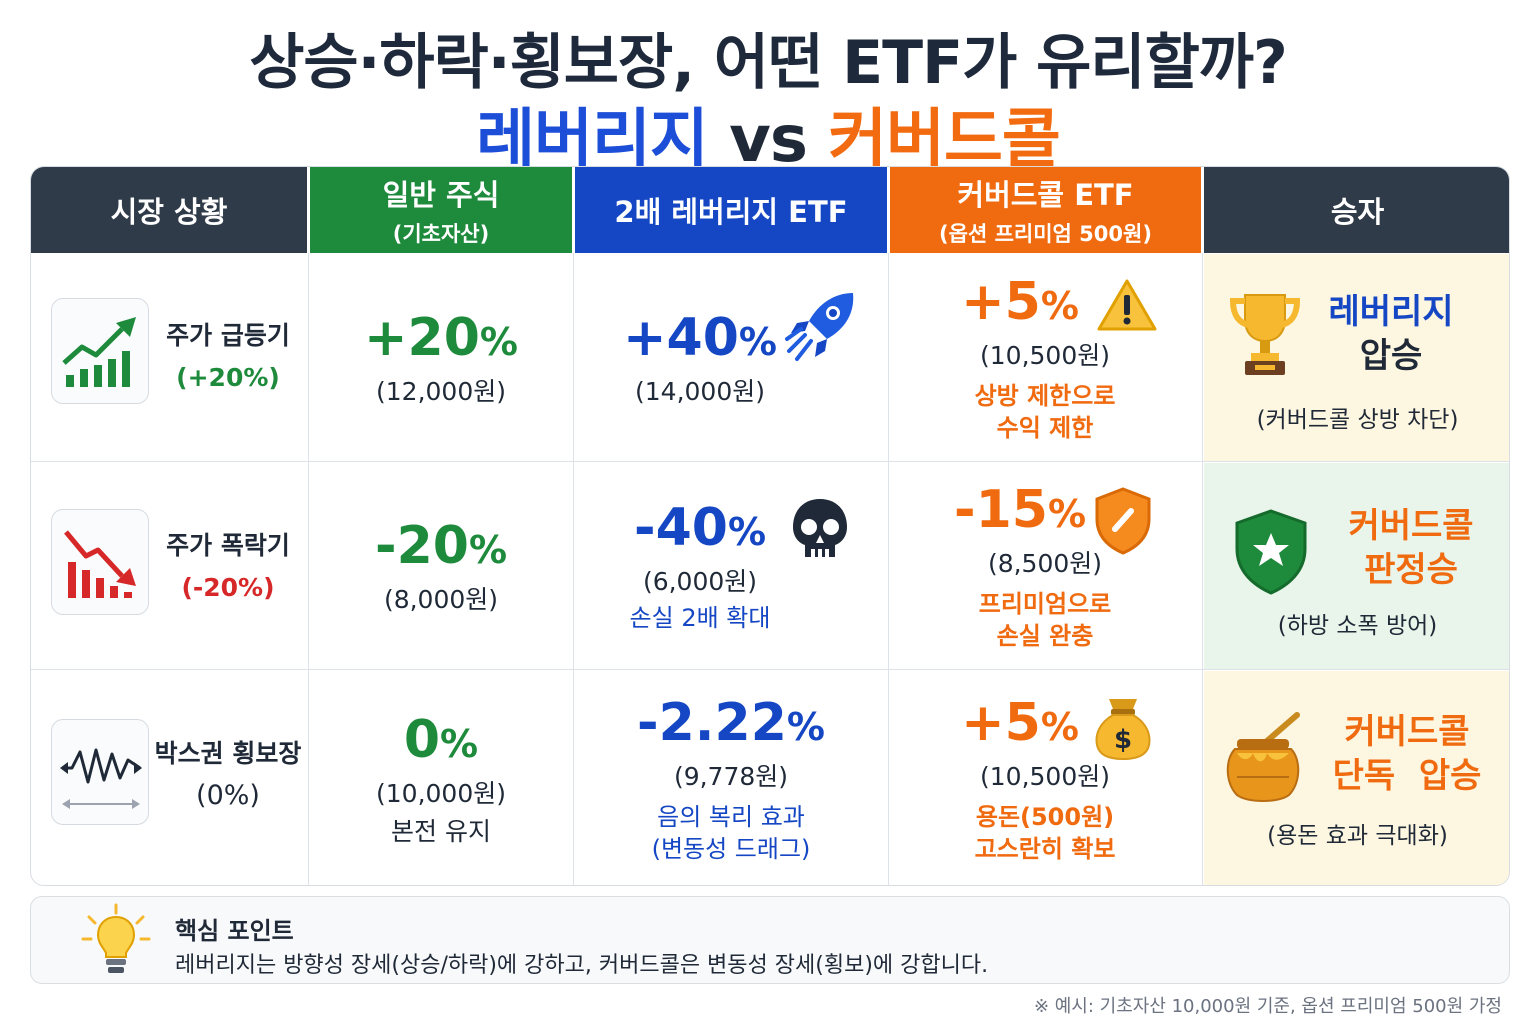 The width and height of the screenshot is (1536, 1024). Describe the element at coordinates (441, 831) in the screenshot. I see `stock-note: 본전 유지` at that location.